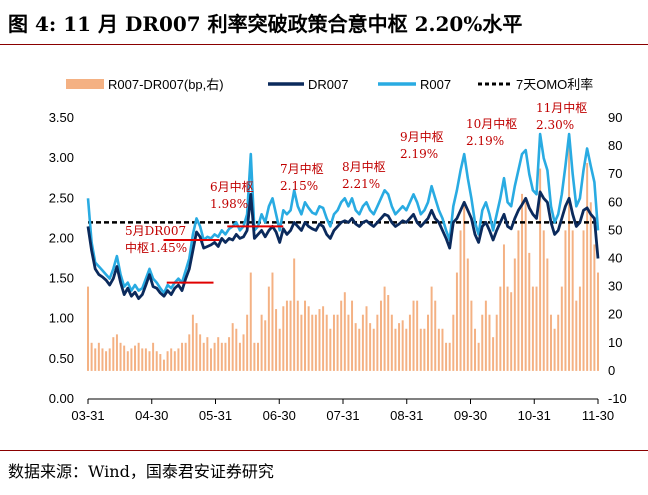 The height and width of the screenshot is (495, 648). Describe the element at coordinates (232, 186) in the screenshot. I see `center-annotation-label: 6月中枢` at that location.